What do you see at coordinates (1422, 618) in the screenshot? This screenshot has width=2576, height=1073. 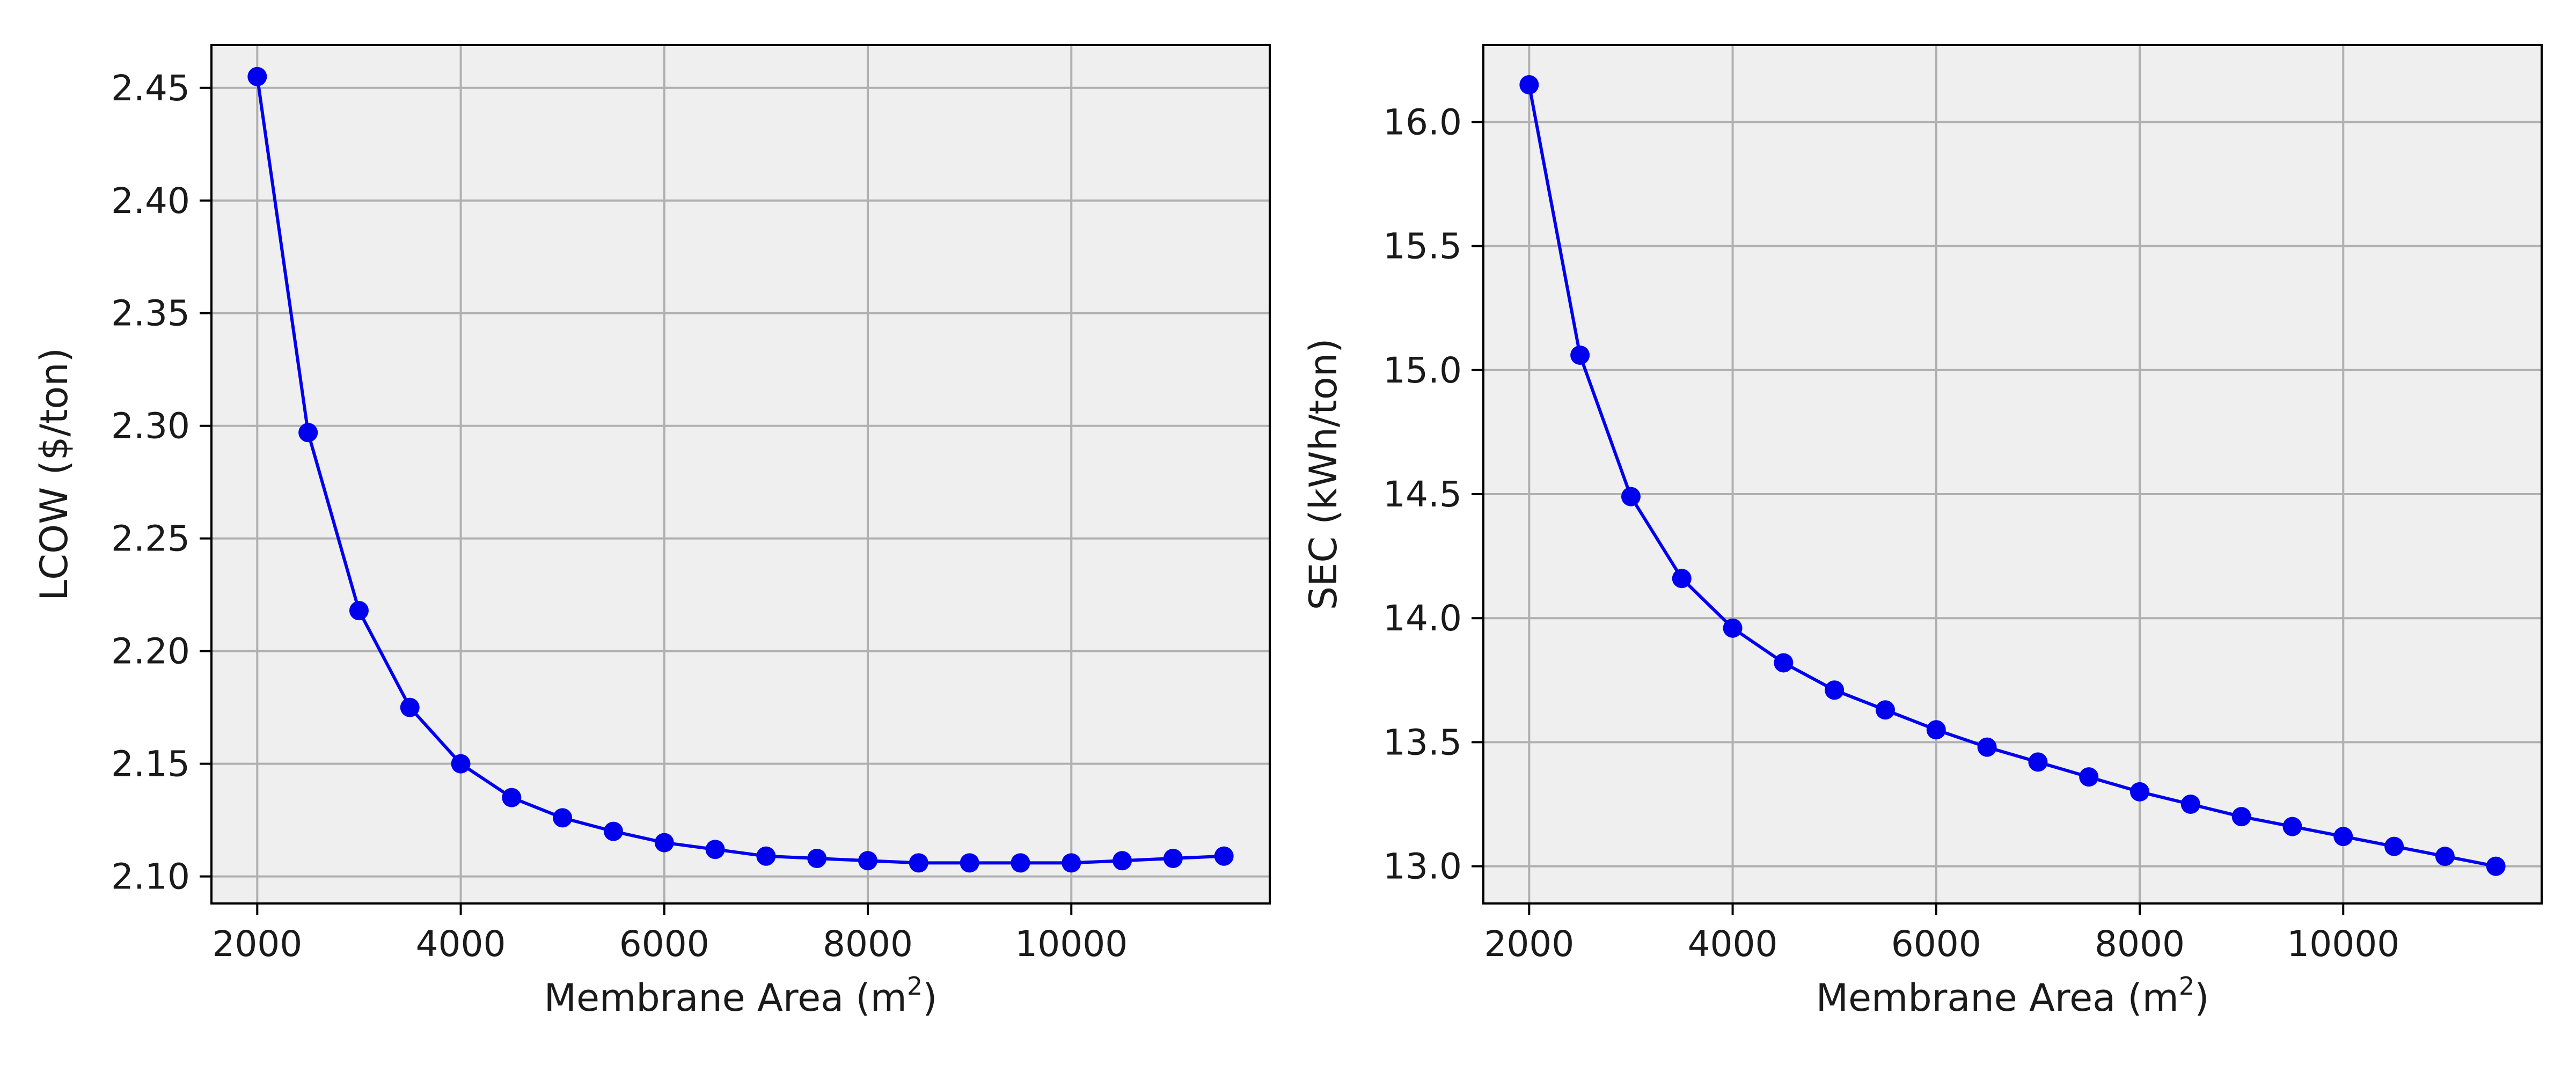 I see `sec-y-tick-label: 14.0` at bounding box center [1422, 618].